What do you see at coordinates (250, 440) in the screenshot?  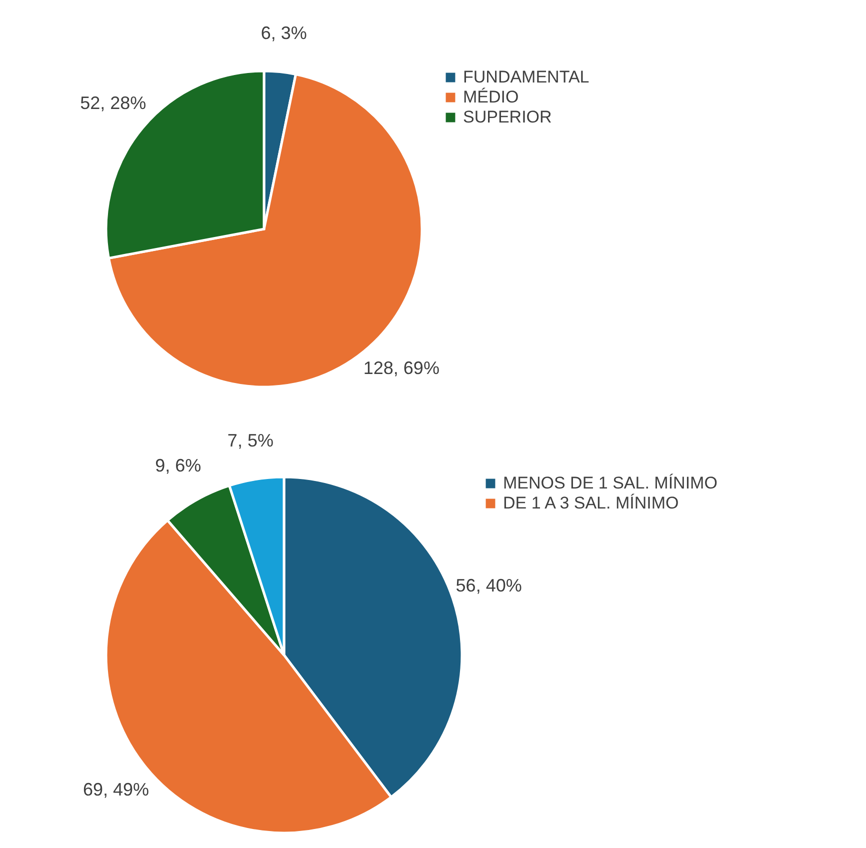 I see `data-label: 7, 5%` at bounding box center [250, 440].